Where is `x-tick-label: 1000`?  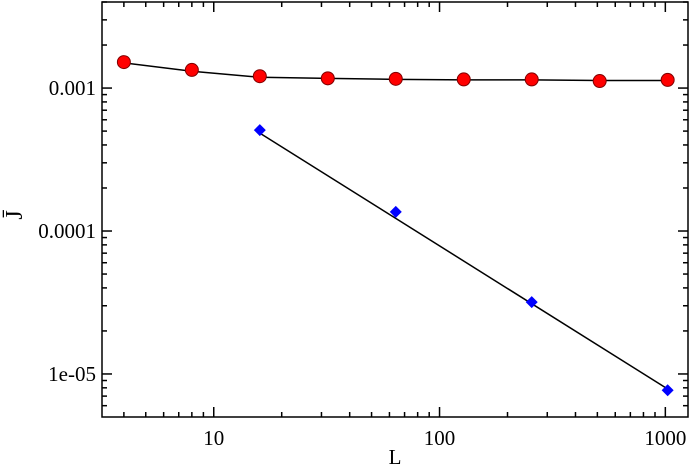 x-tick-label: 1000 is located at coordinates (665, 438).